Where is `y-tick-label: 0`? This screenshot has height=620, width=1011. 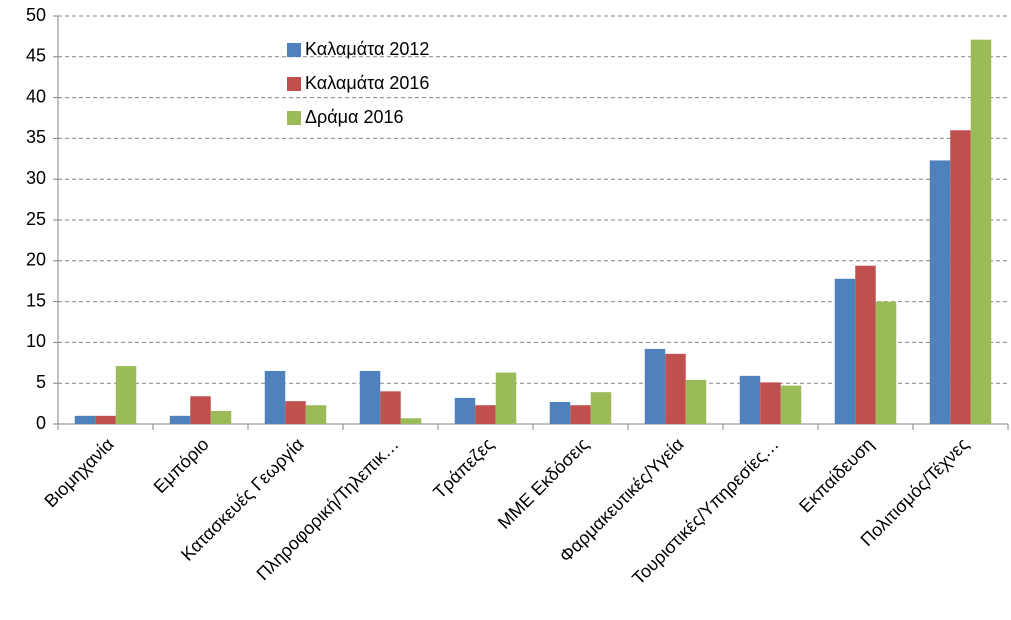 y-tick-label: 0 is located at coordinates (41, 423).